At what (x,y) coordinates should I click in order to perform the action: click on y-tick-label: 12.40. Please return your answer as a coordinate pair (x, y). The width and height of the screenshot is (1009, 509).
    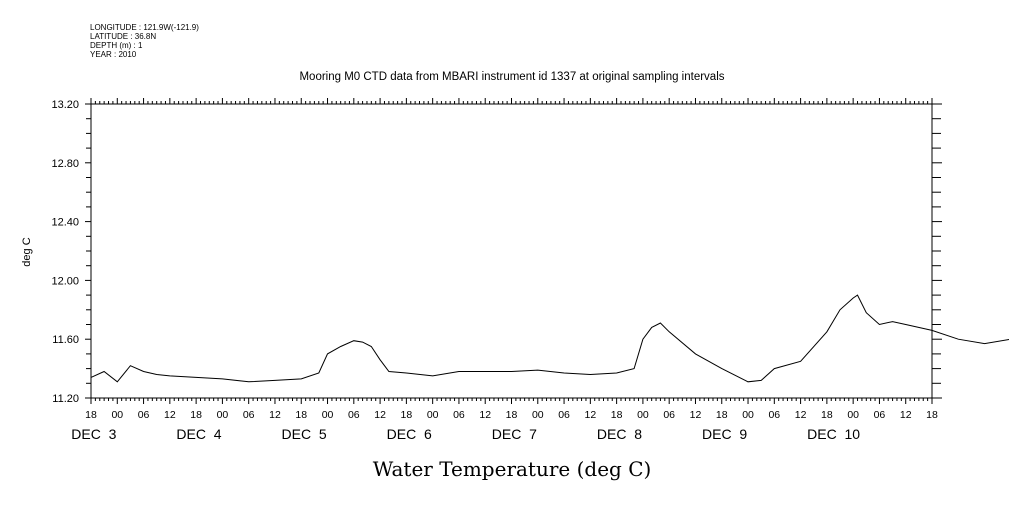
    Looking at the image, I should click on (65, 223).